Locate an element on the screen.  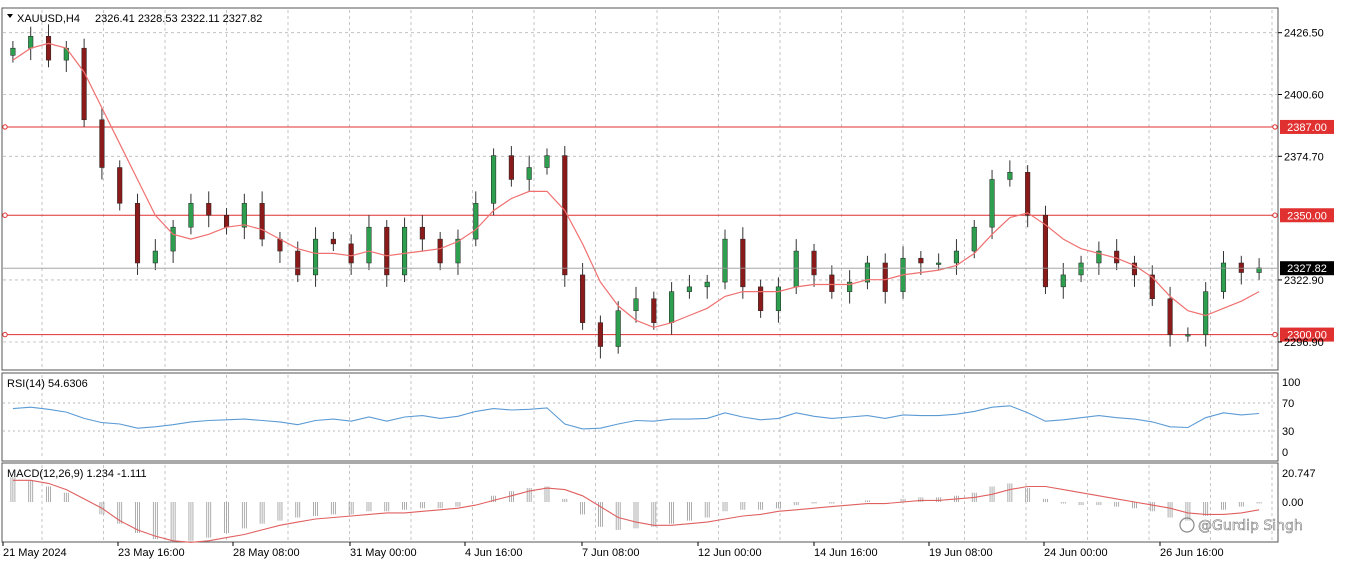
current-price-badge is located at coordinates (1307, 268).